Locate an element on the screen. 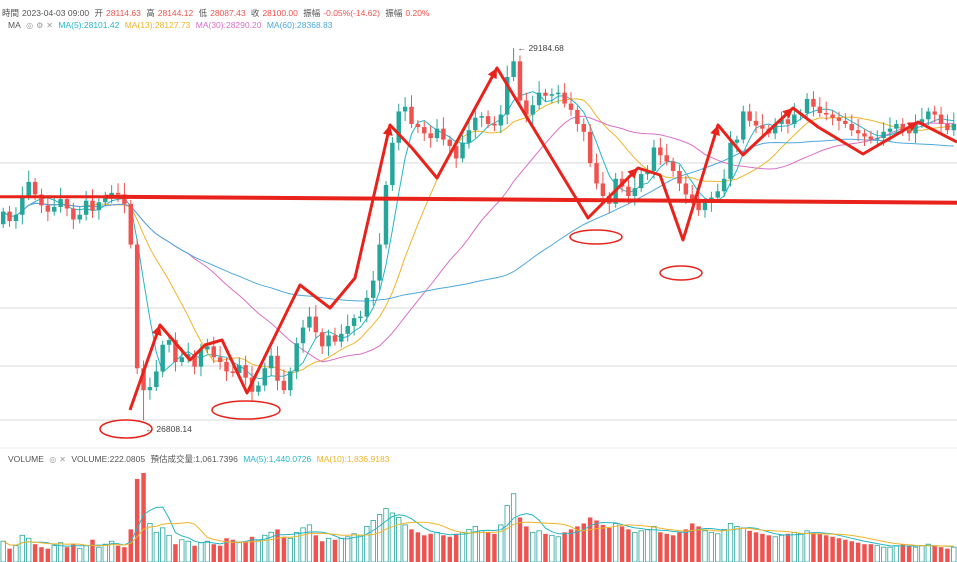 The image size is (957, 562). ma60-value: MA(60):28368.83 is located at coordinates (299, 25).